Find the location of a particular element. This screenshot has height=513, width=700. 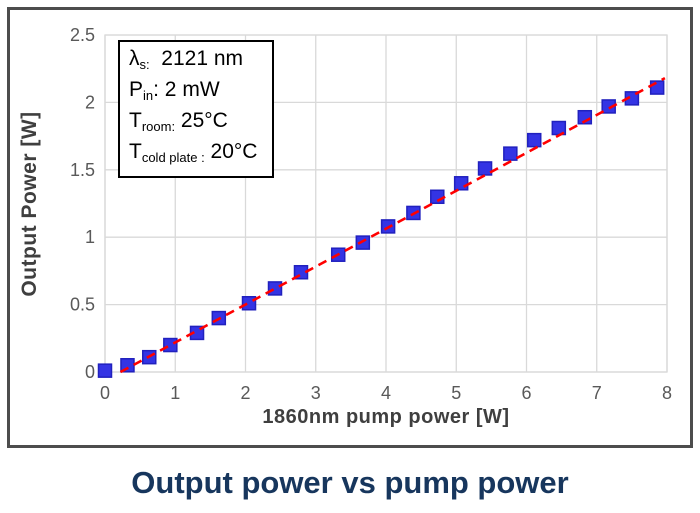

x-tick-labels: 0 1 2 3 4 5 6 7 8 is located at coordinates (386, 393).